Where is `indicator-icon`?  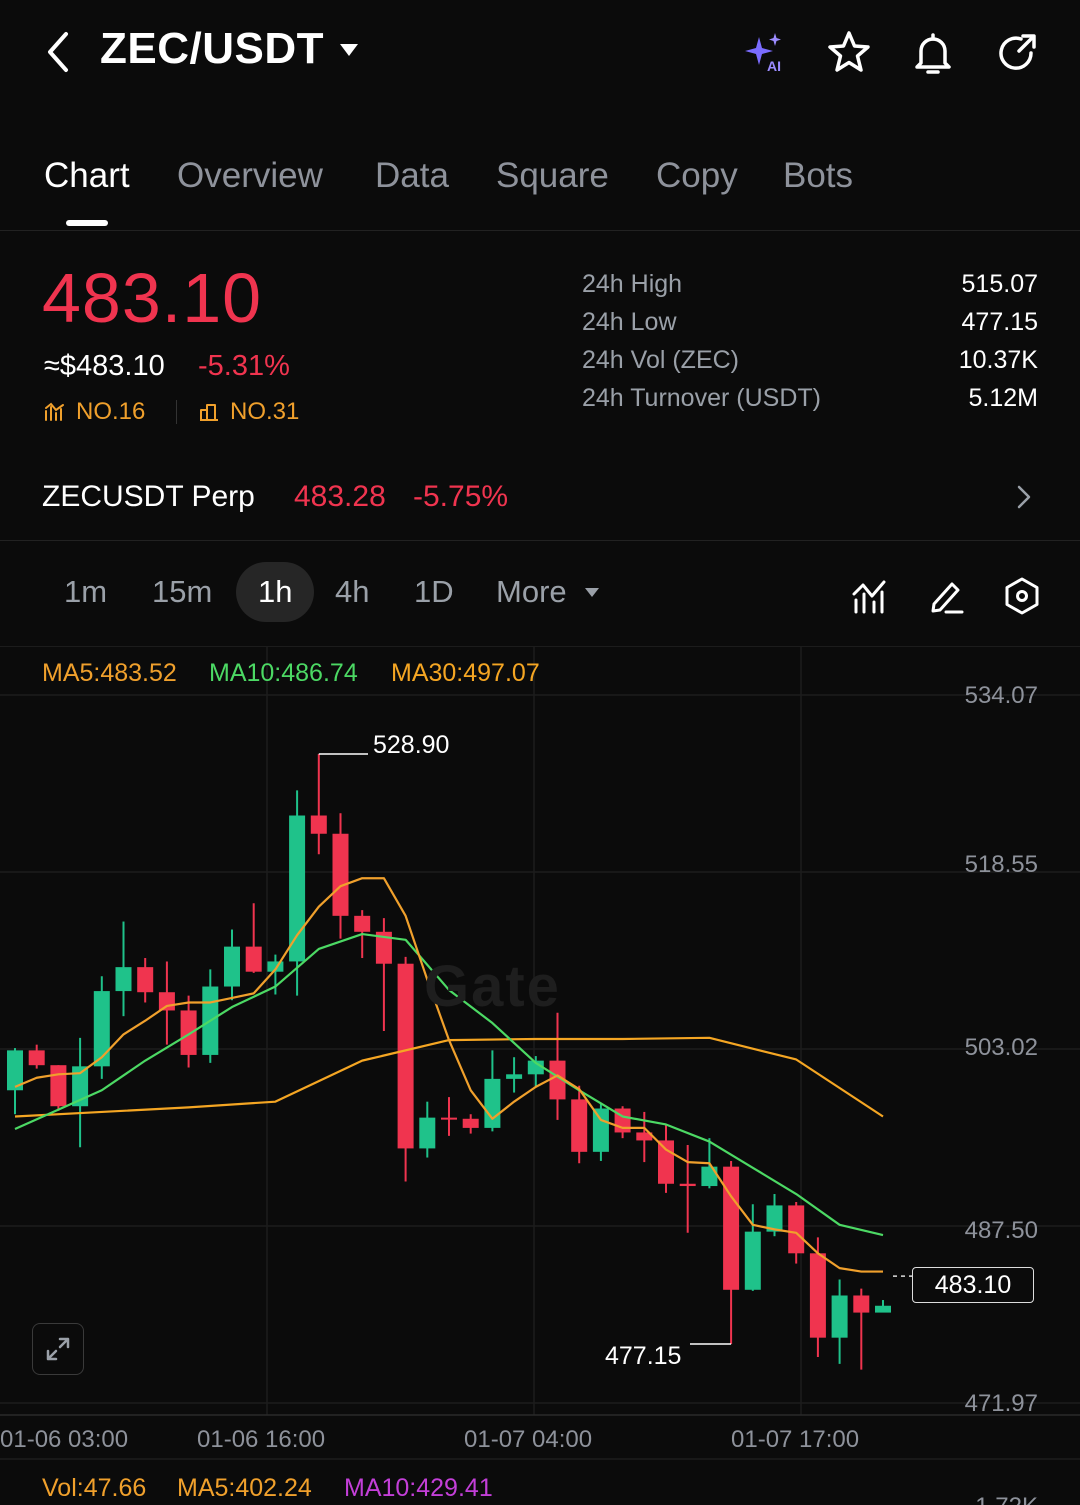 indicator-icon is located at coordinates (870, 596).